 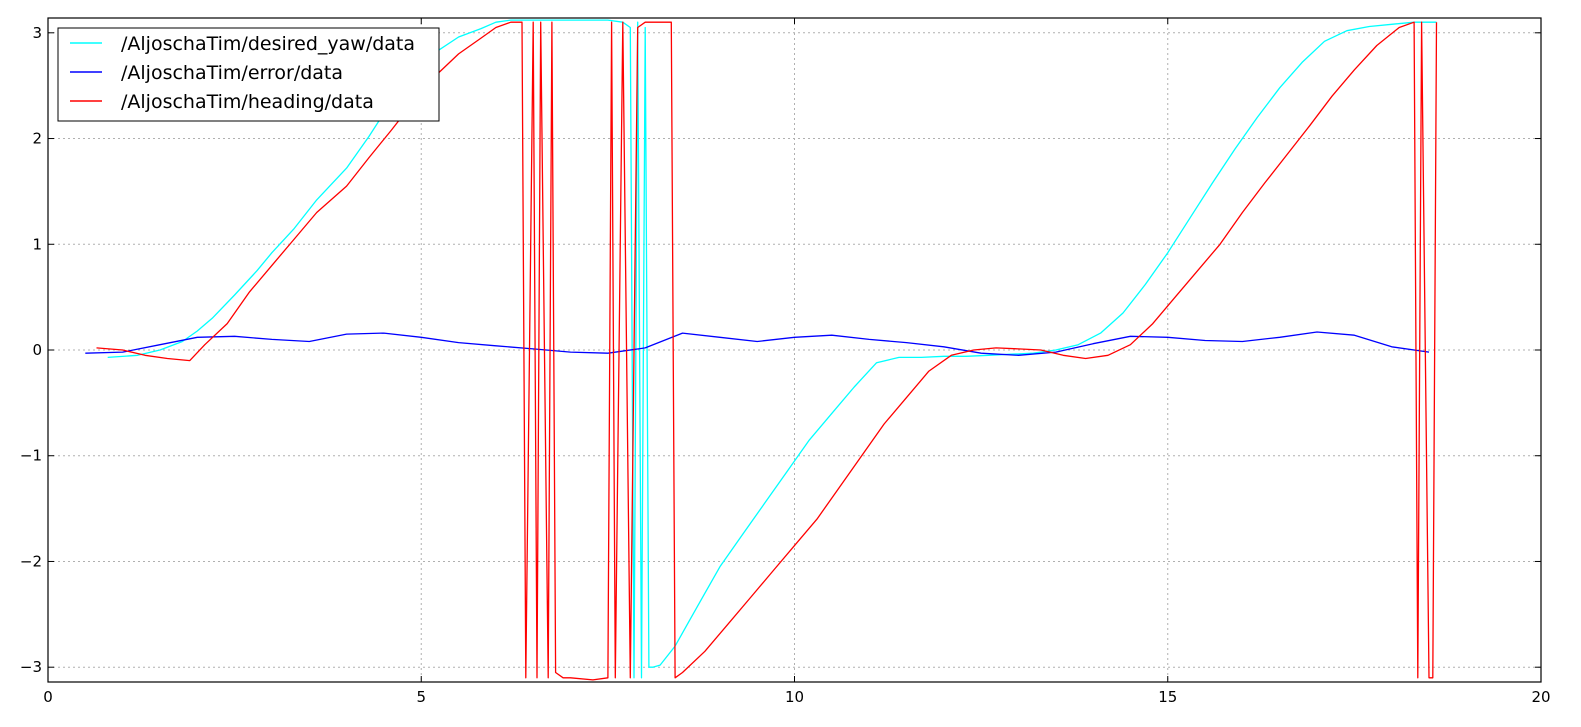 I want to click on y-tick-label: 1, so click(x=37, y=244).